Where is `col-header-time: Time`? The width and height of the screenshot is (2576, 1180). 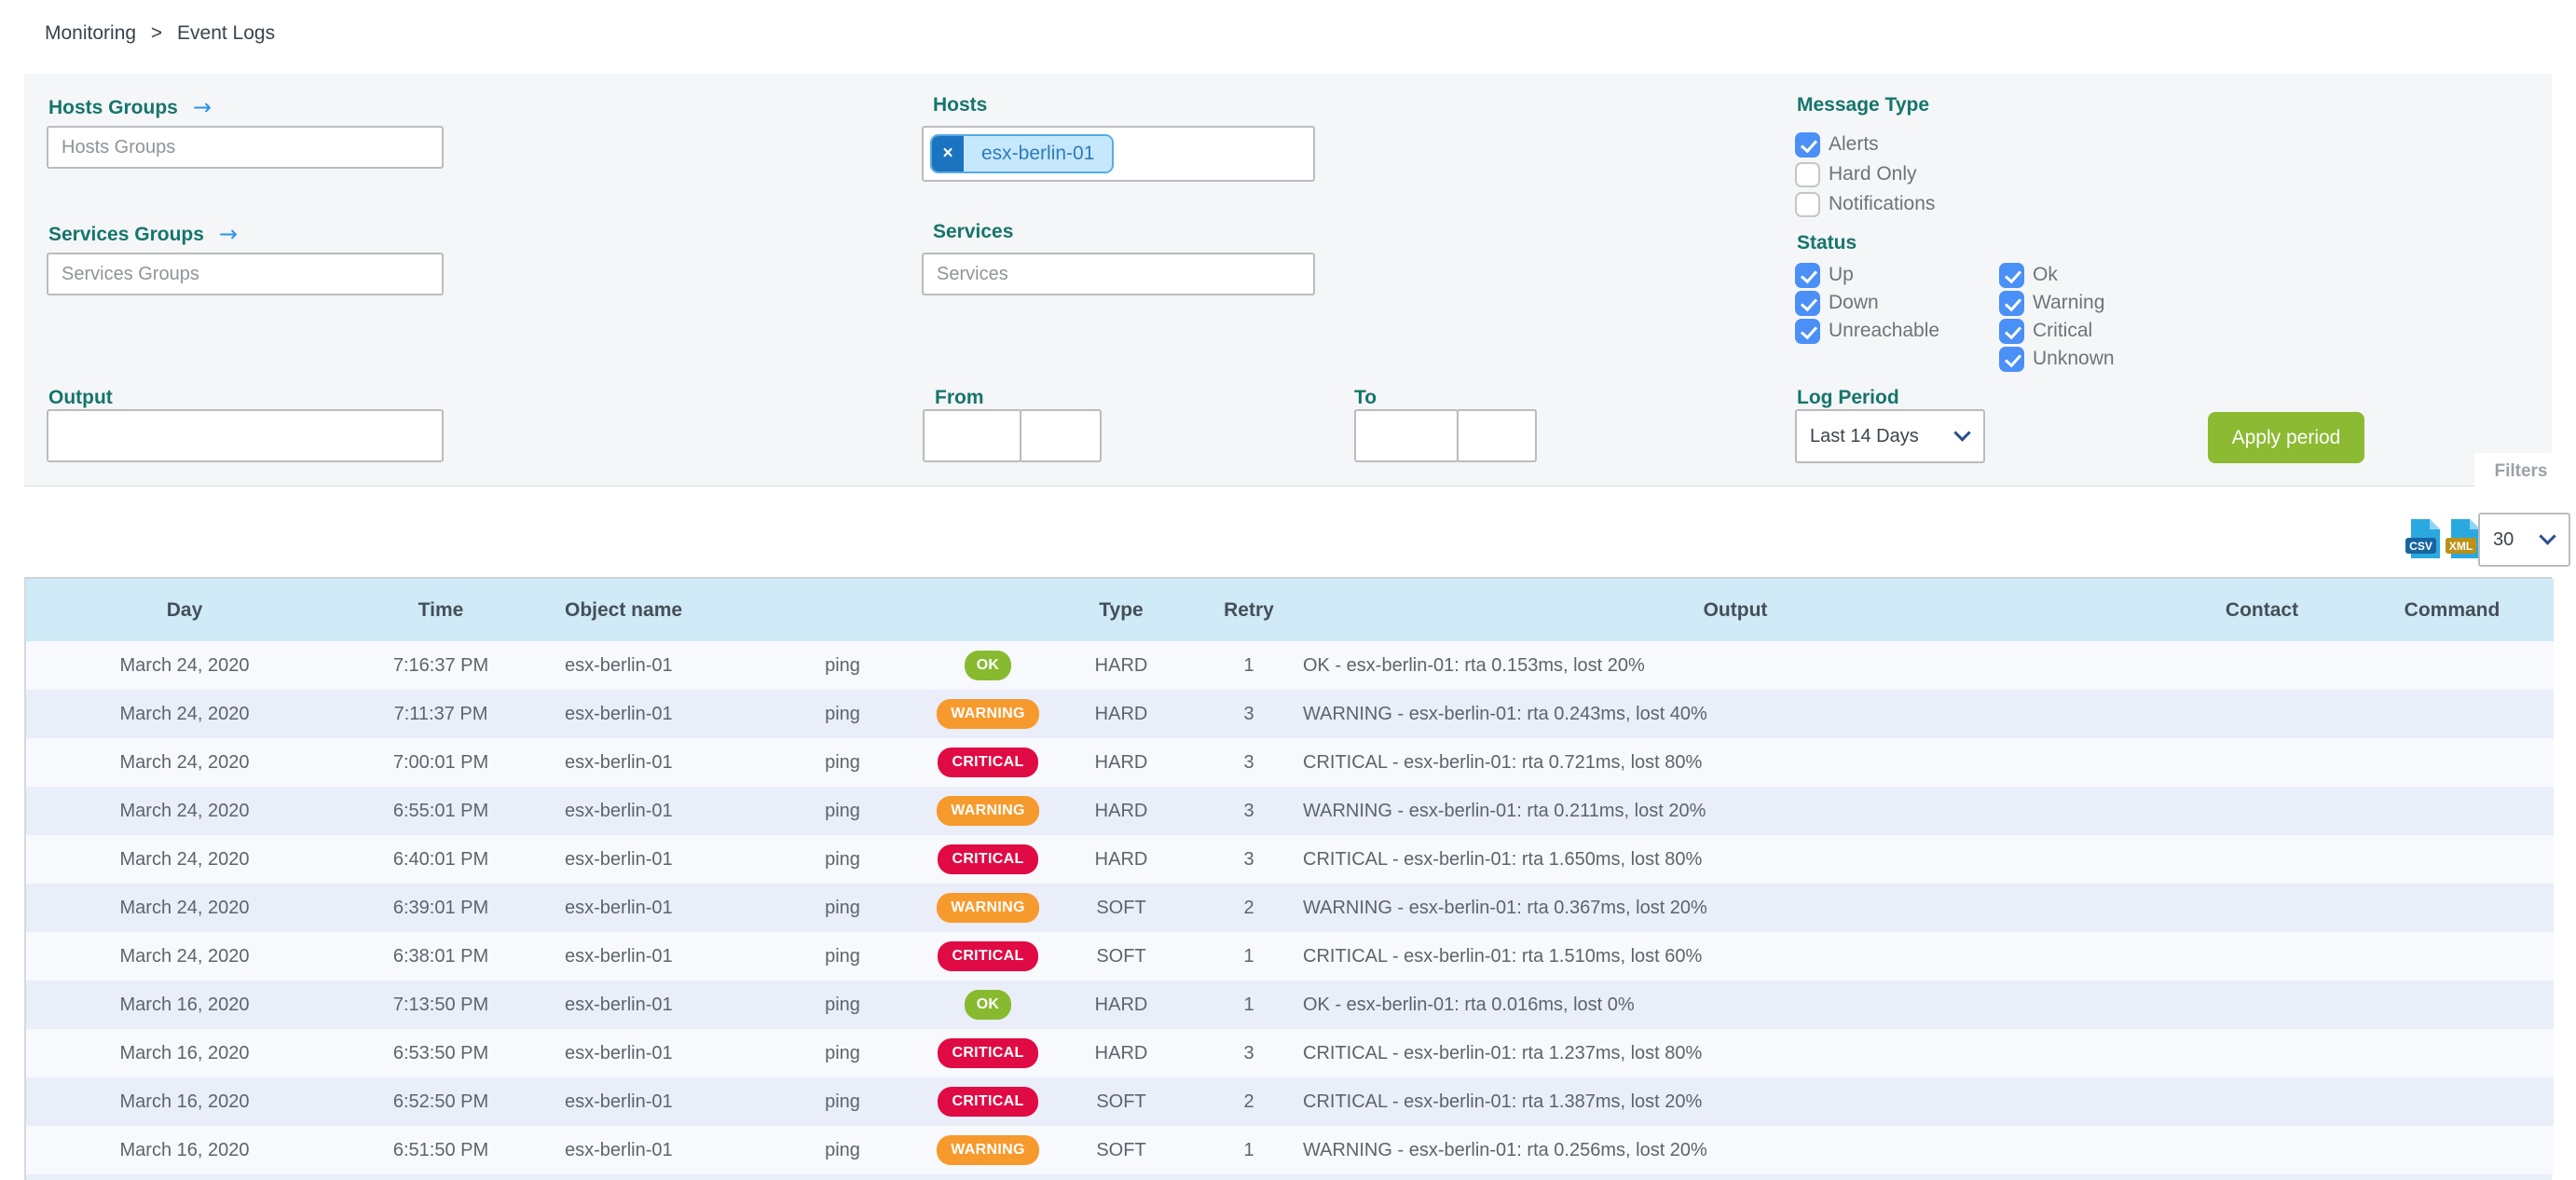
col-header-time: Time is located at coordinates (441, 609).